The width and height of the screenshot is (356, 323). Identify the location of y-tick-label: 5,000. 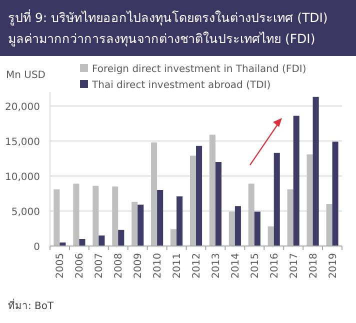
(25, 212).